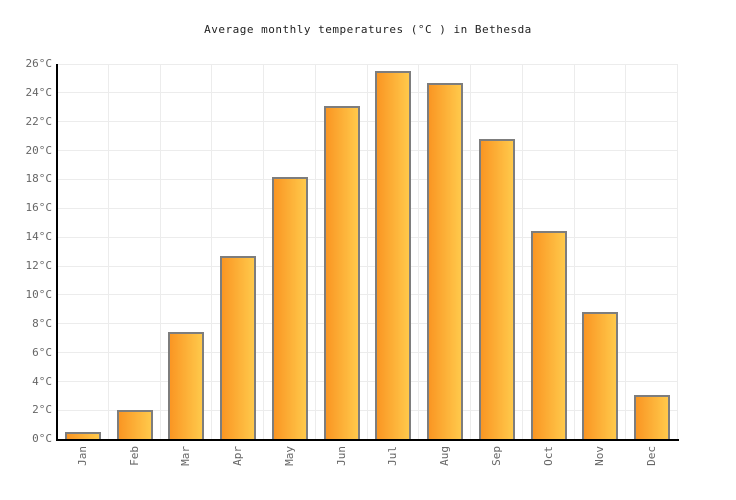 The width and height of the screenshot is (736, 500). Describe the element at coordinates (289, 308) in the screenshot. I see `bar-may` at that location.